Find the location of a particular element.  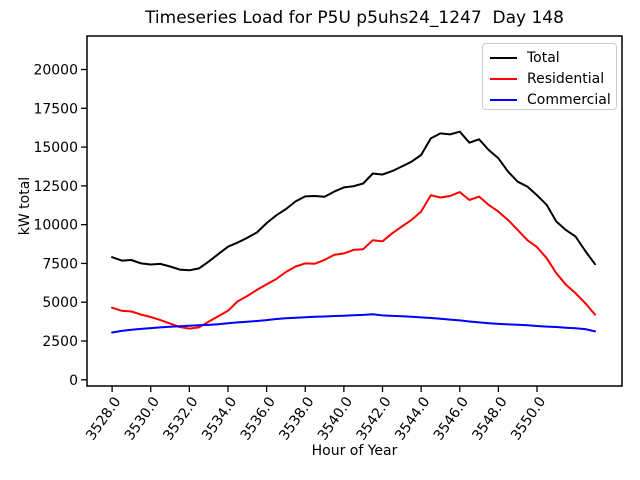

x-tick-label: 3528.0 is located at coordinates (103, 418).